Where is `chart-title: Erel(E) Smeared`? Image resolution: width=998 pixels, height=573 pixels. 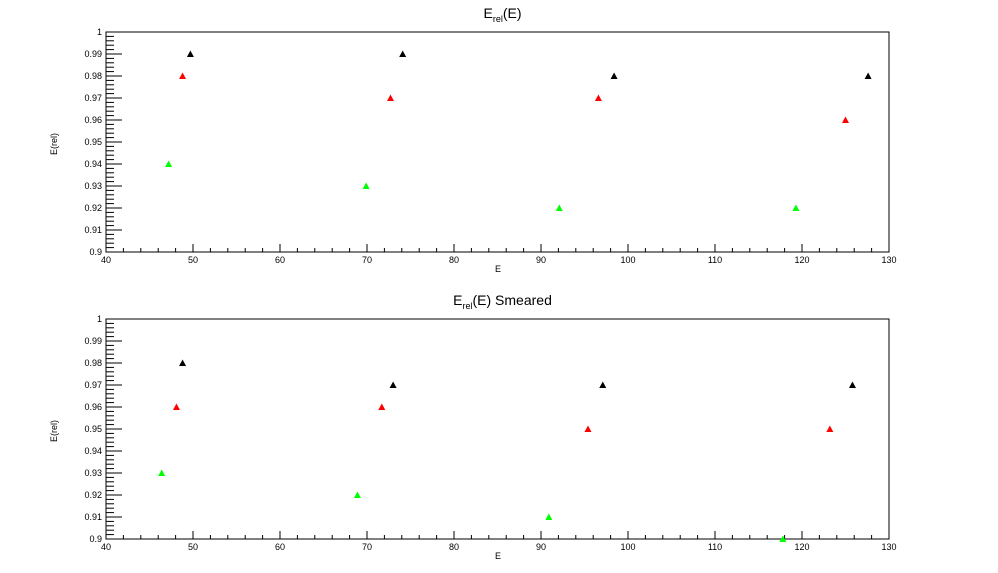
chart-title: Erel(E) Smeared is located at coordinates (502, 301).